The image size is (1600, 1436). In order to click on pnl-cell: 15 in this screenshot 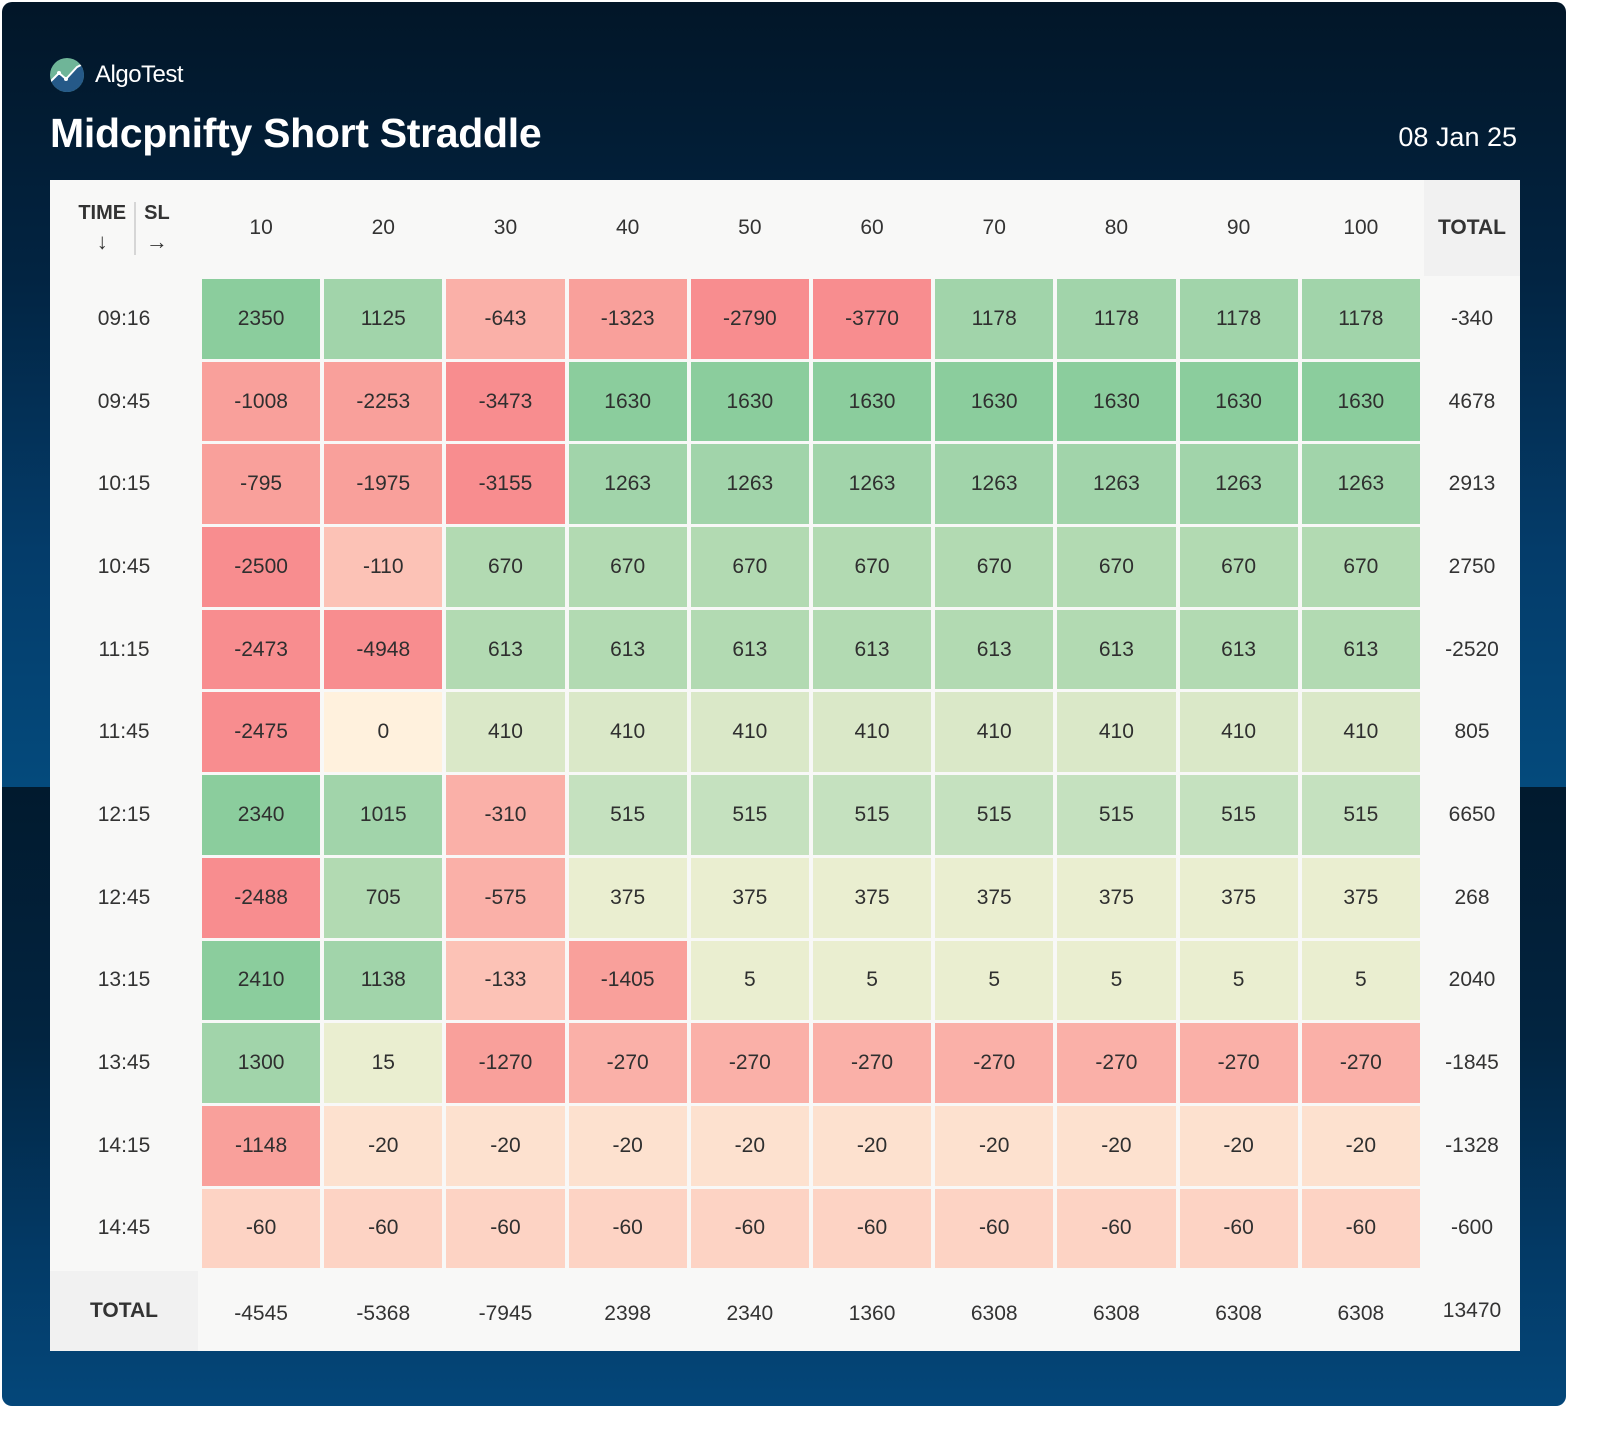, I will do `click(383, 1063)`.